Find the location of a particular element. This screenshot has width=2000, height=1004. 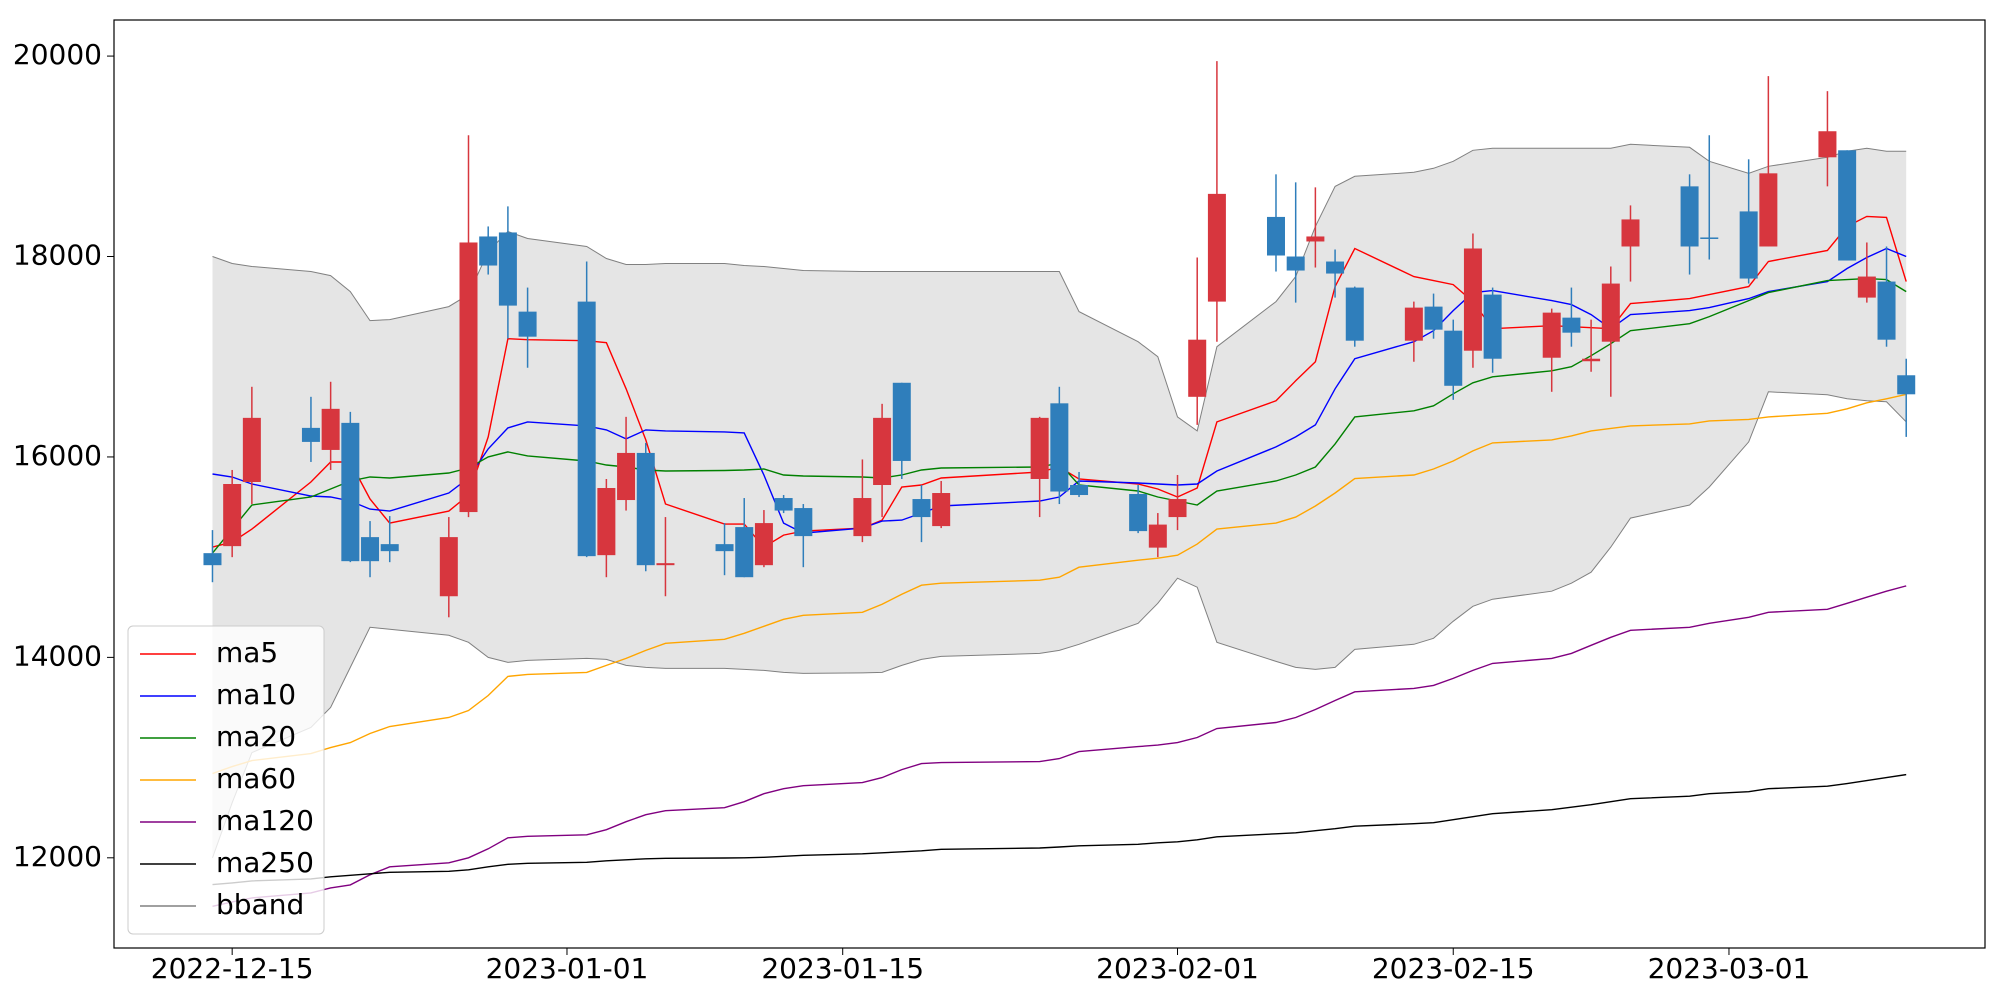

y-tick-label: 20000 is located at coordinates (57, 54).